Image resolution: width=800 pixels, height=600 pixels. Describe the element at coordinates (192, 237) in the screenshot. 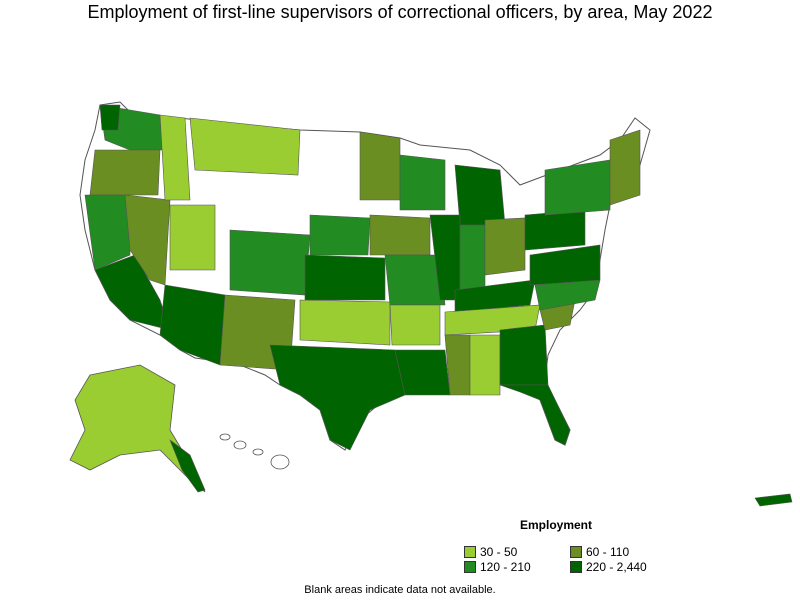

I see `region-utah` at that location.